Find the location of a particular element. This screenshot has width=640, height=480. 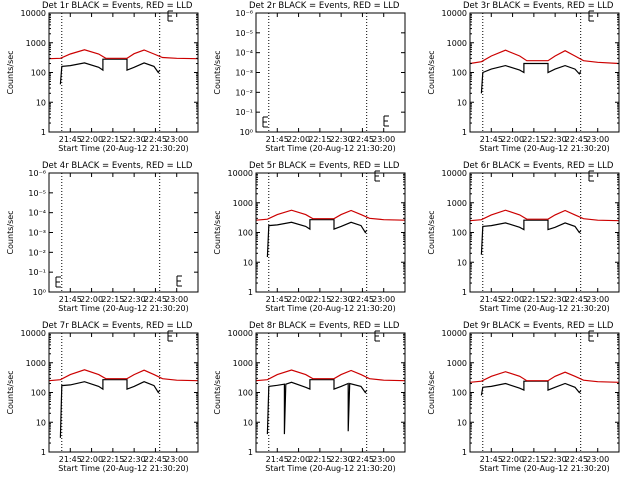

panel-title: Det 3r BLACK = Events, RED = LLD is located at coordinates (538, 6).